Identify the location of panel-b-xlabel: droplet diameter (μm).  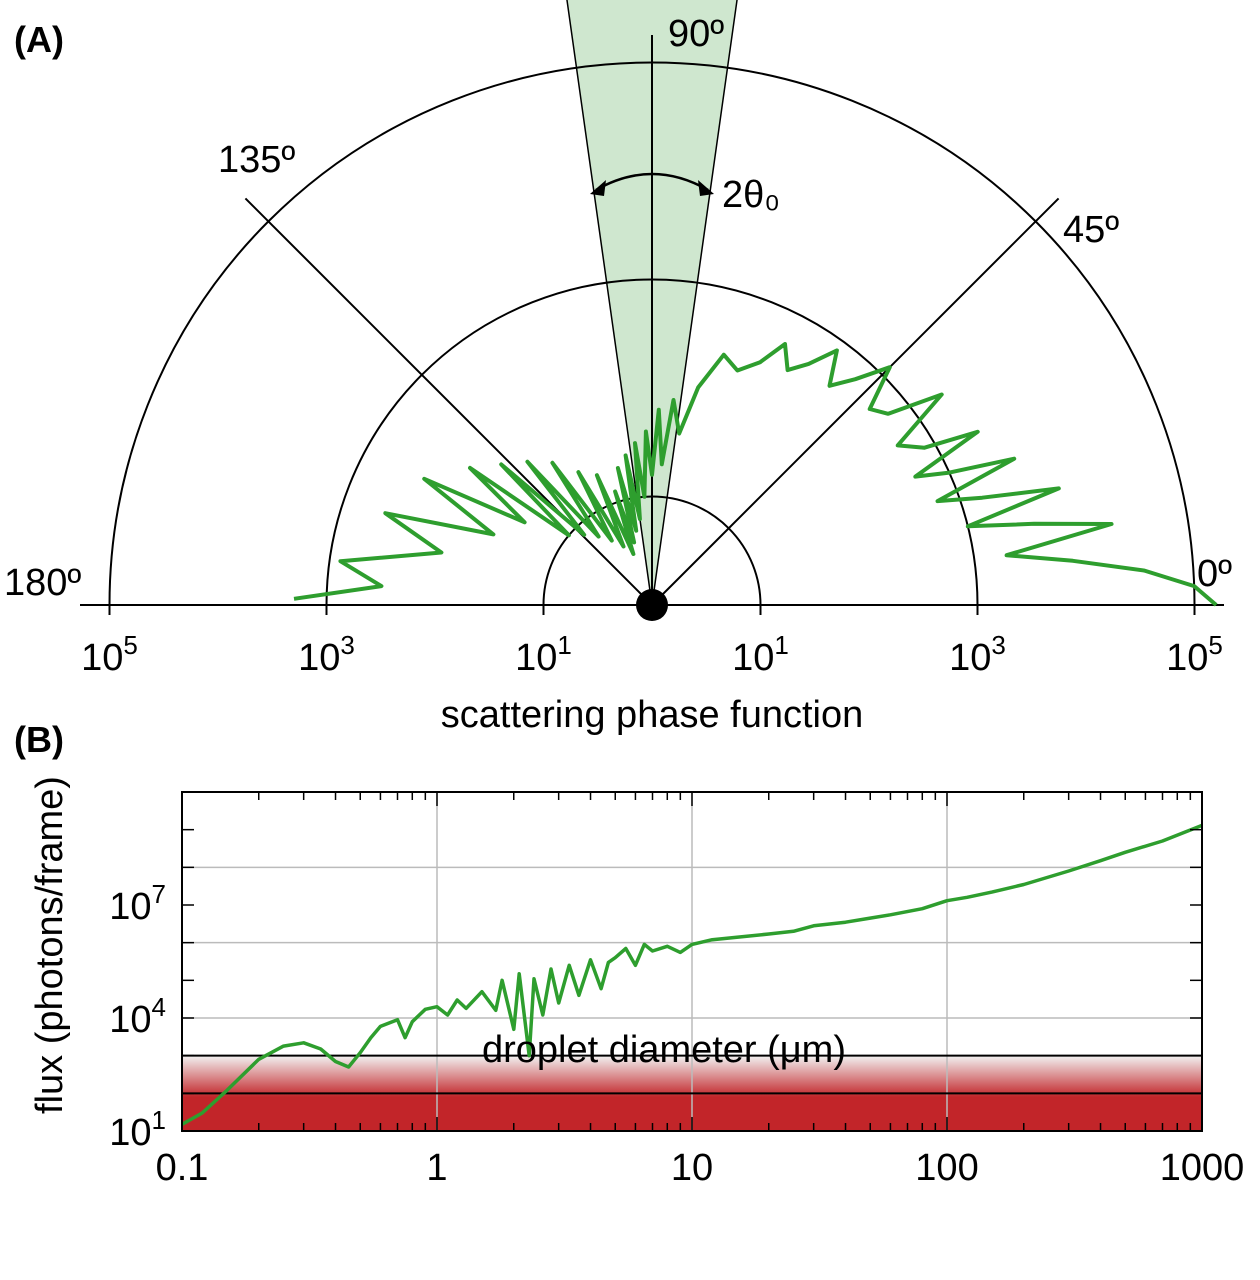
(664, 1050).